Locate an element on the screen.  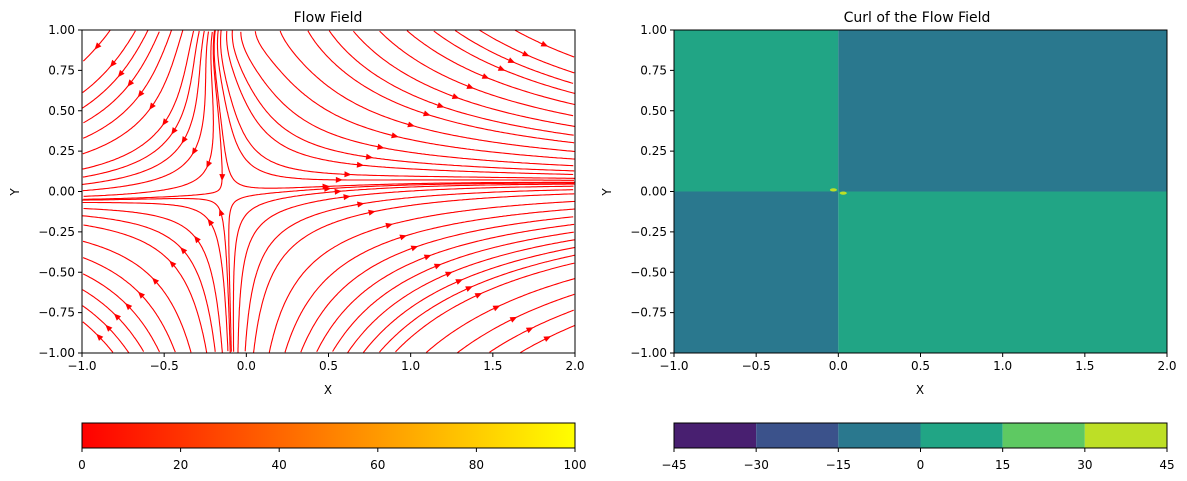
curl-y-tick-label: 0.00 is located at coordinates (653, 192).